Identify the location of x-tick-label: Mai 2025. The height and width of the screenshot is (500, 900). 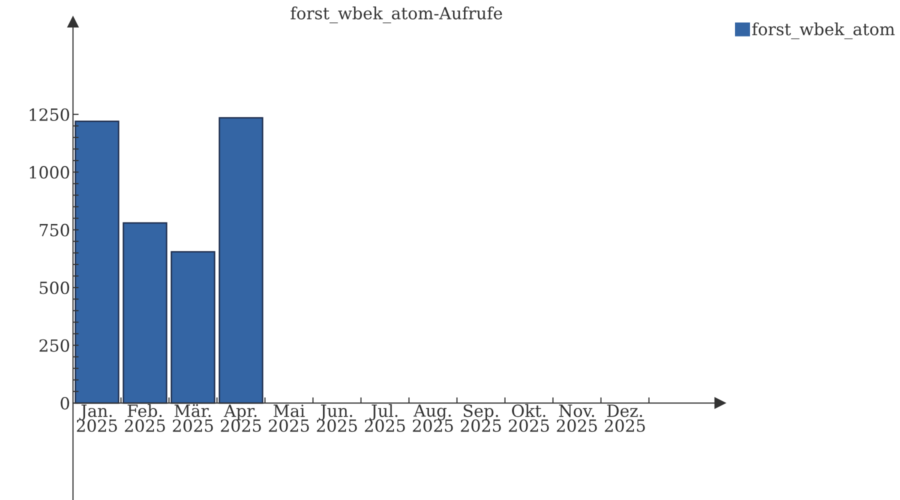
(288, 418).